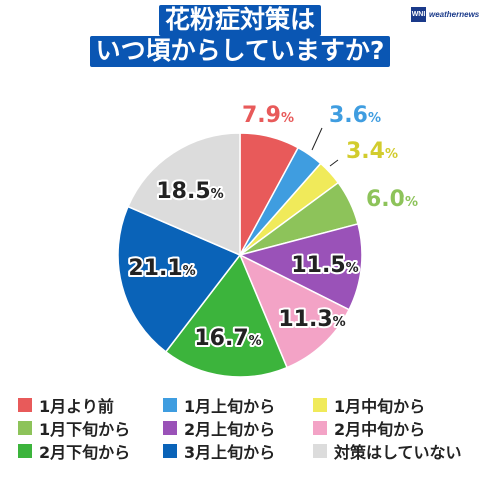 The image size is (480, 480). I want to click on value-label-2: 3.6%, so click(355, 115).